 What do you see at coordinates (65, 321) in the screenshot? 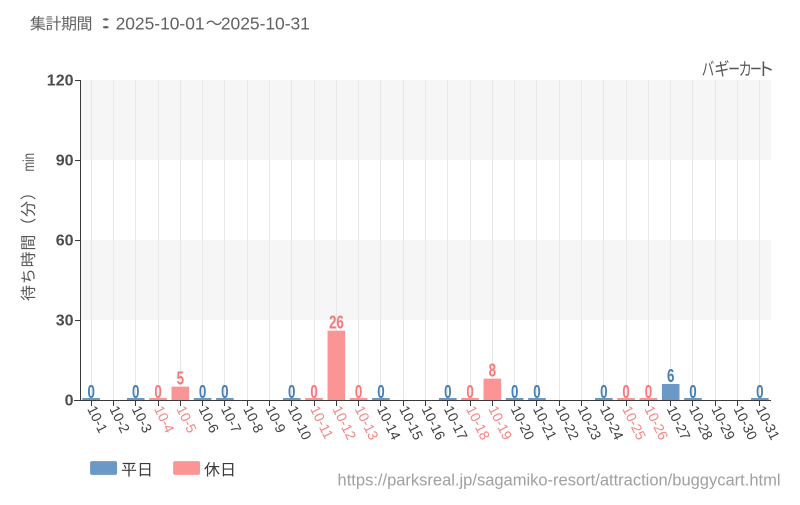
I see `svg-text: 30` at bounding box center [65, 321].